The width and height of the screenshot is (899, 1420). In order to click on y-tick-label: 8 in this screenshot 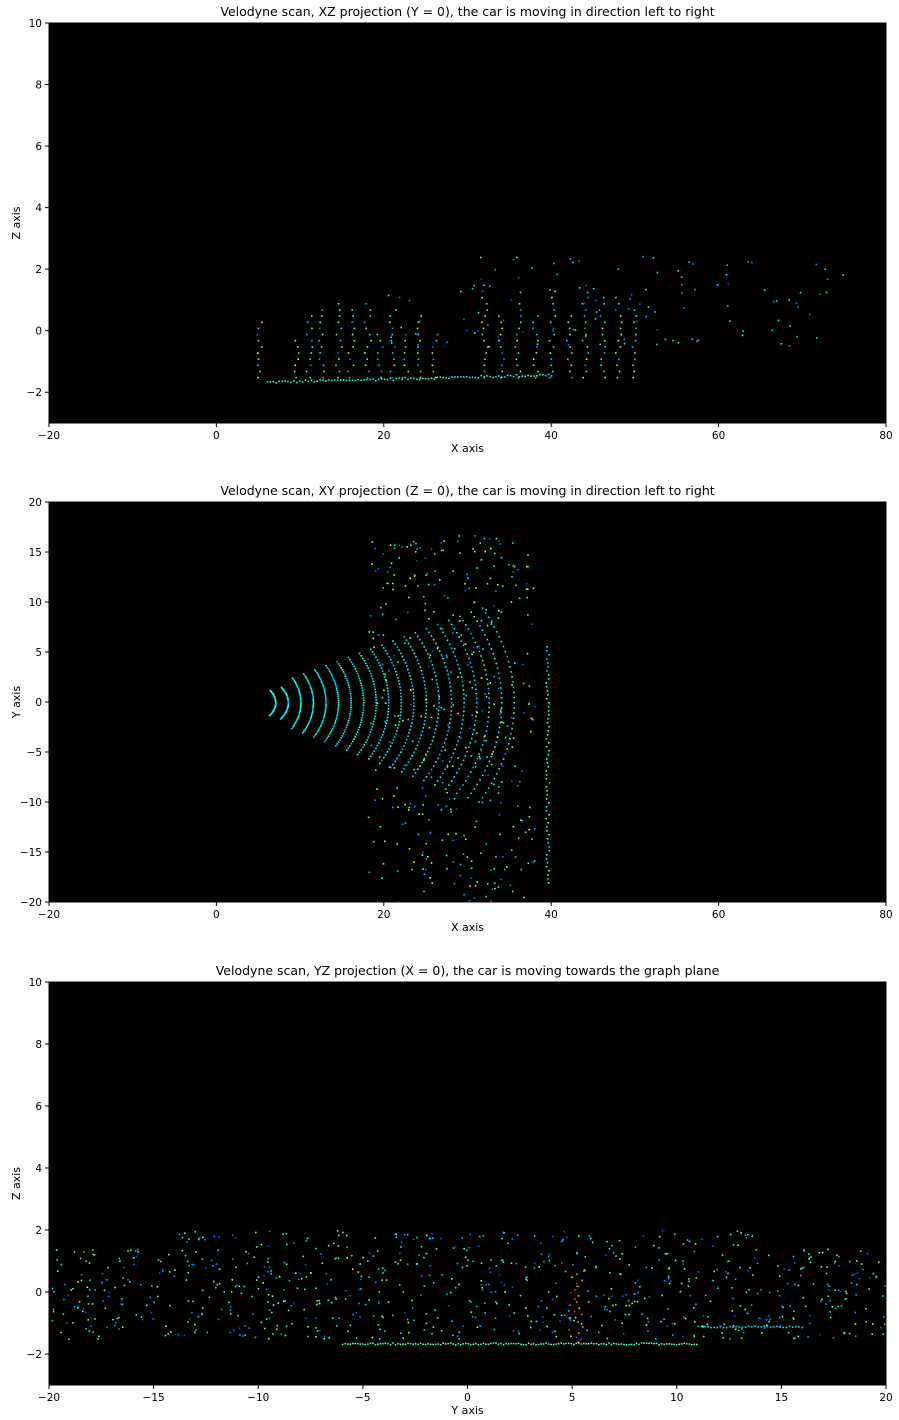, I will do `click(38, 1045)`.